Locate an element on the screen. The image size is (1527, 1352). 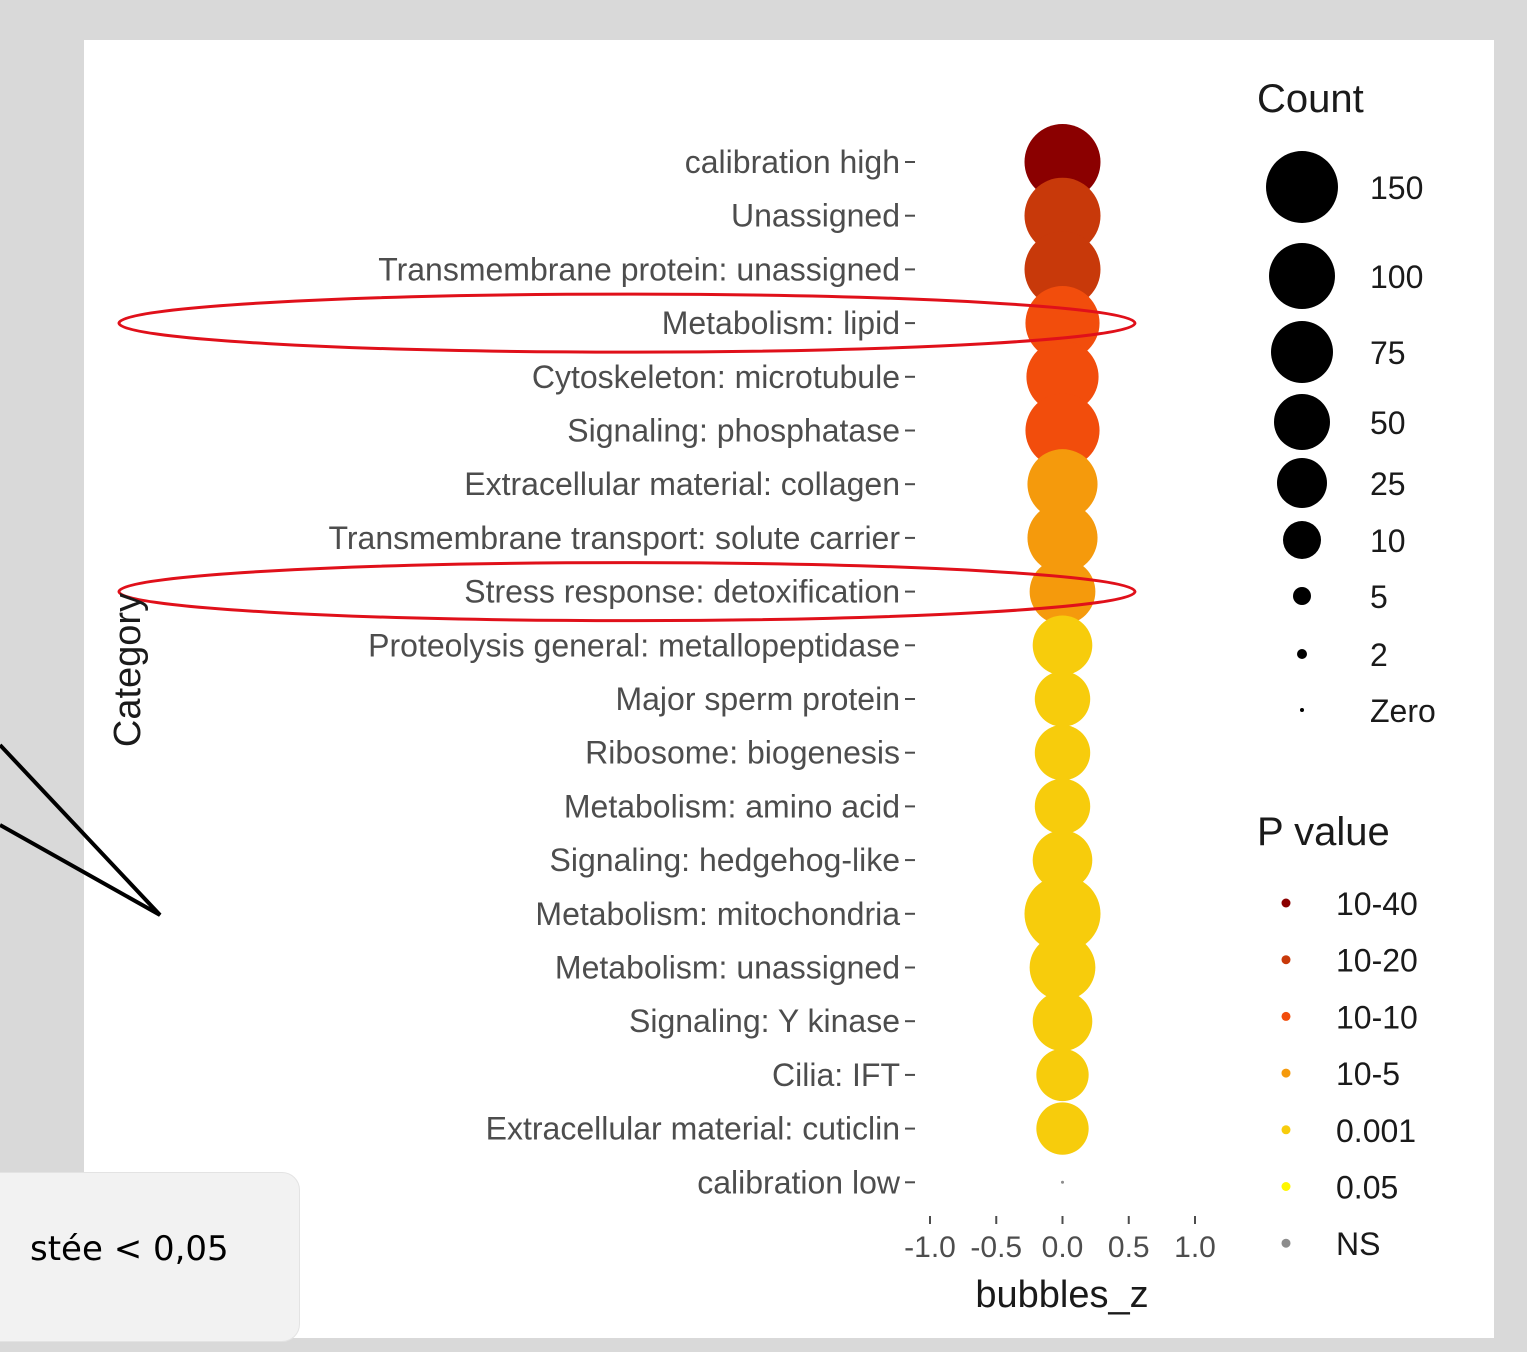
category-label-calibration-high: calibration high is located at coordinates (792, 162).